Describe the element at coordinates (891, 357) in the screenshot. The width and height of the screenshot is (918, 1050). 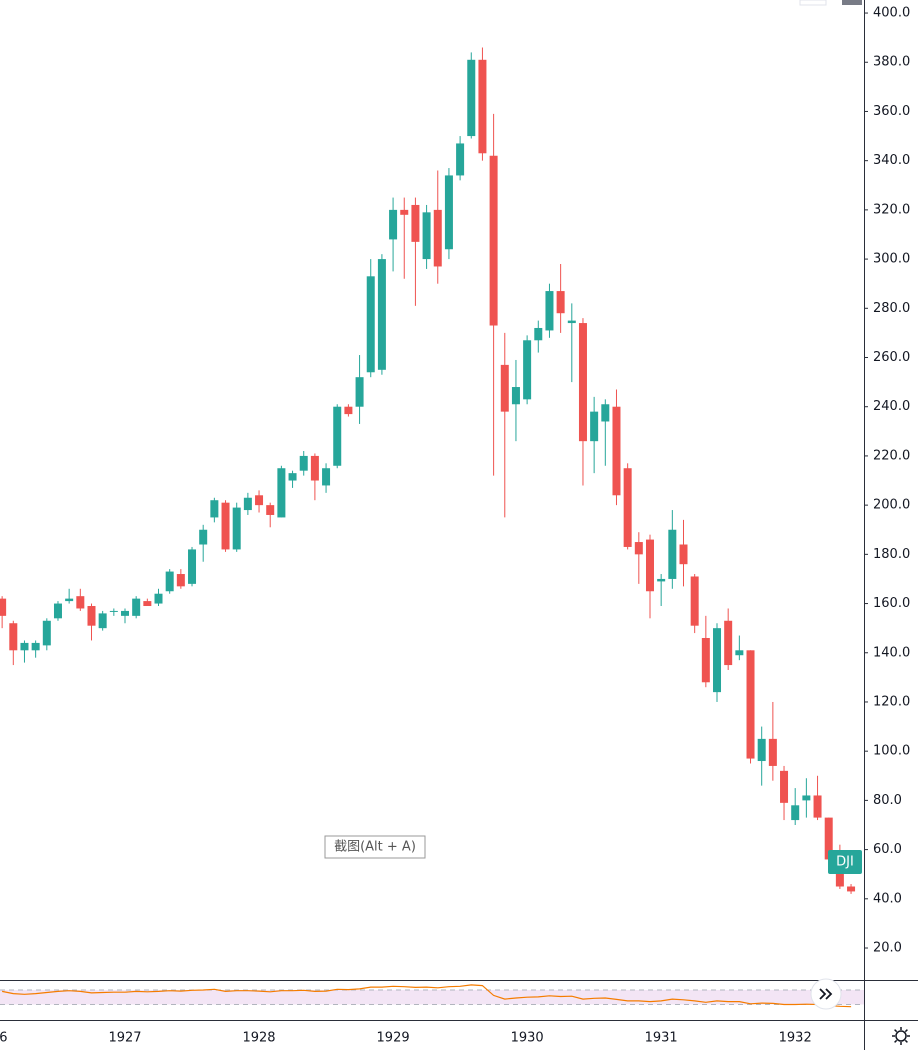
I see `y-tick-label: 260.0` at that location.